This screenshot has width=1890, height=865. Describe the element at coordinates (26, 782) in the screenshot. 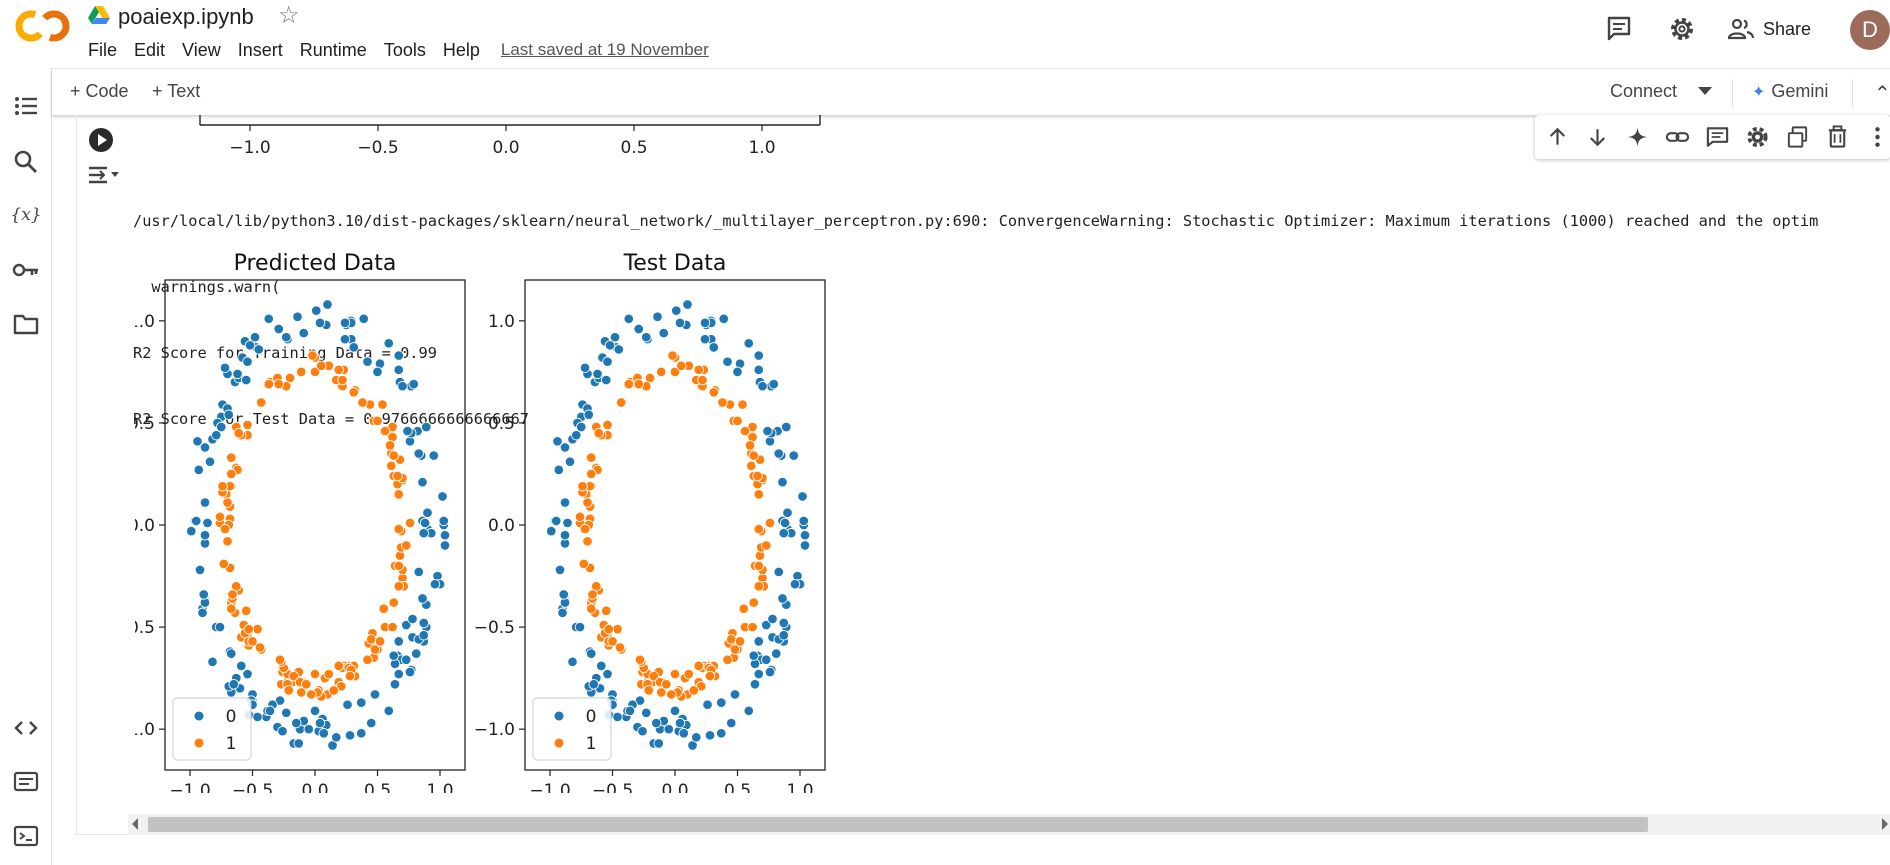

I see `command-palette-icon` at that location.